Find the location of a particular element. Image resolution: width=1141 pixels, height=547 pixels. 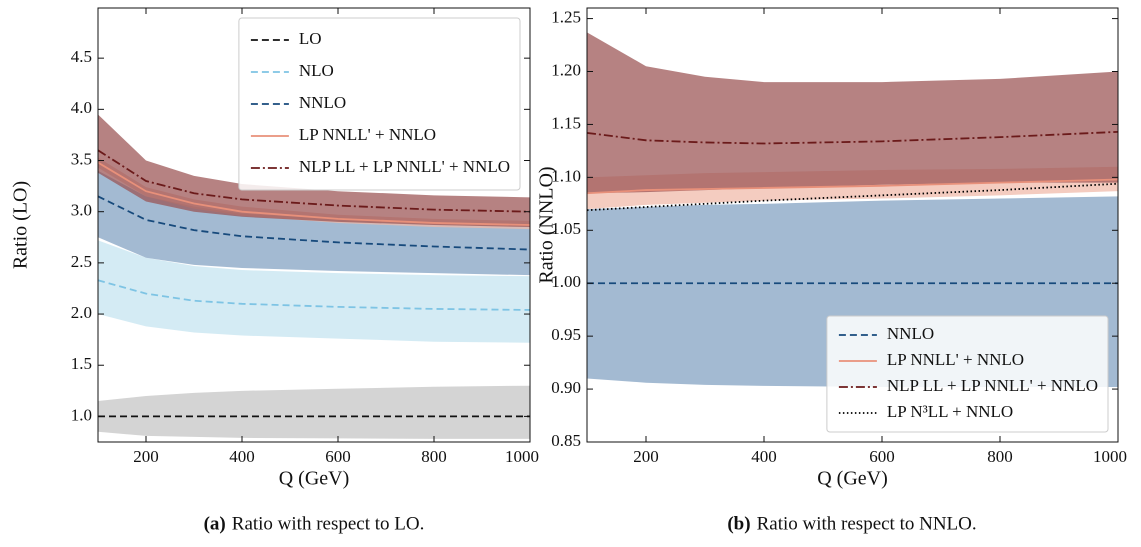

y-tick-label: 1.15 is located at coordinates (566, 122).